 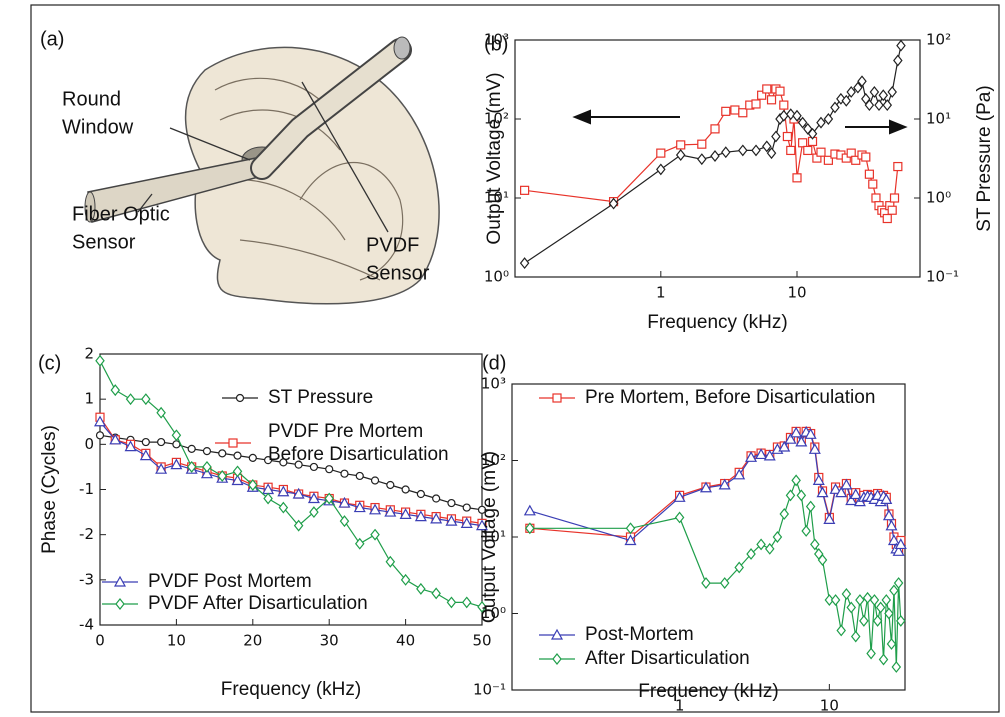 I want to click on plot-frame, so click(x=717, y=158).